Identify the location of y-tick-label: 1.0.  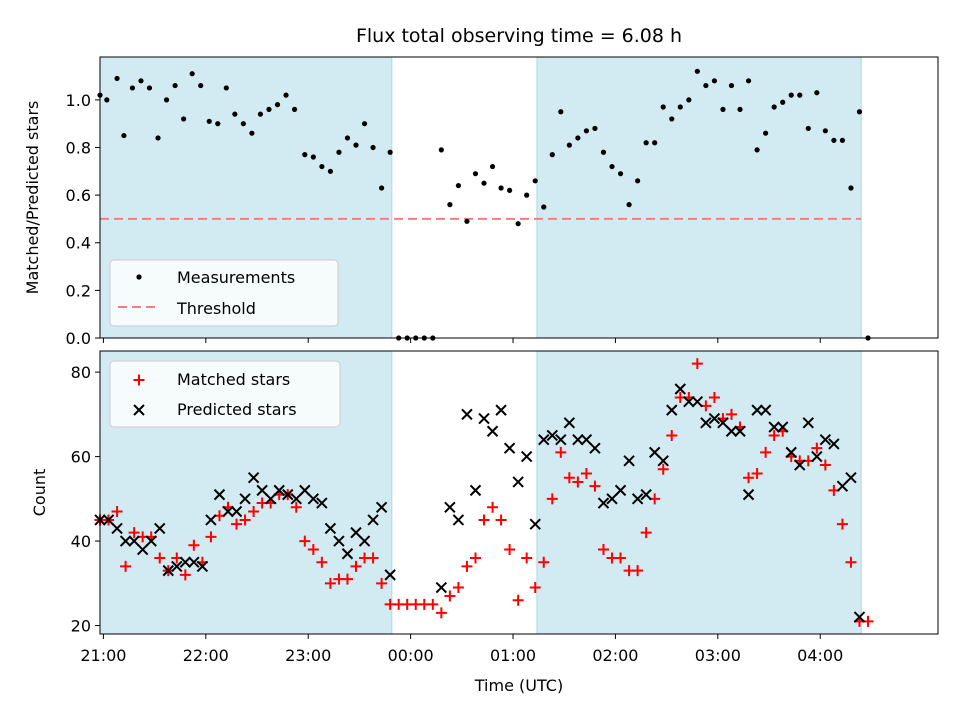
(78, 100).